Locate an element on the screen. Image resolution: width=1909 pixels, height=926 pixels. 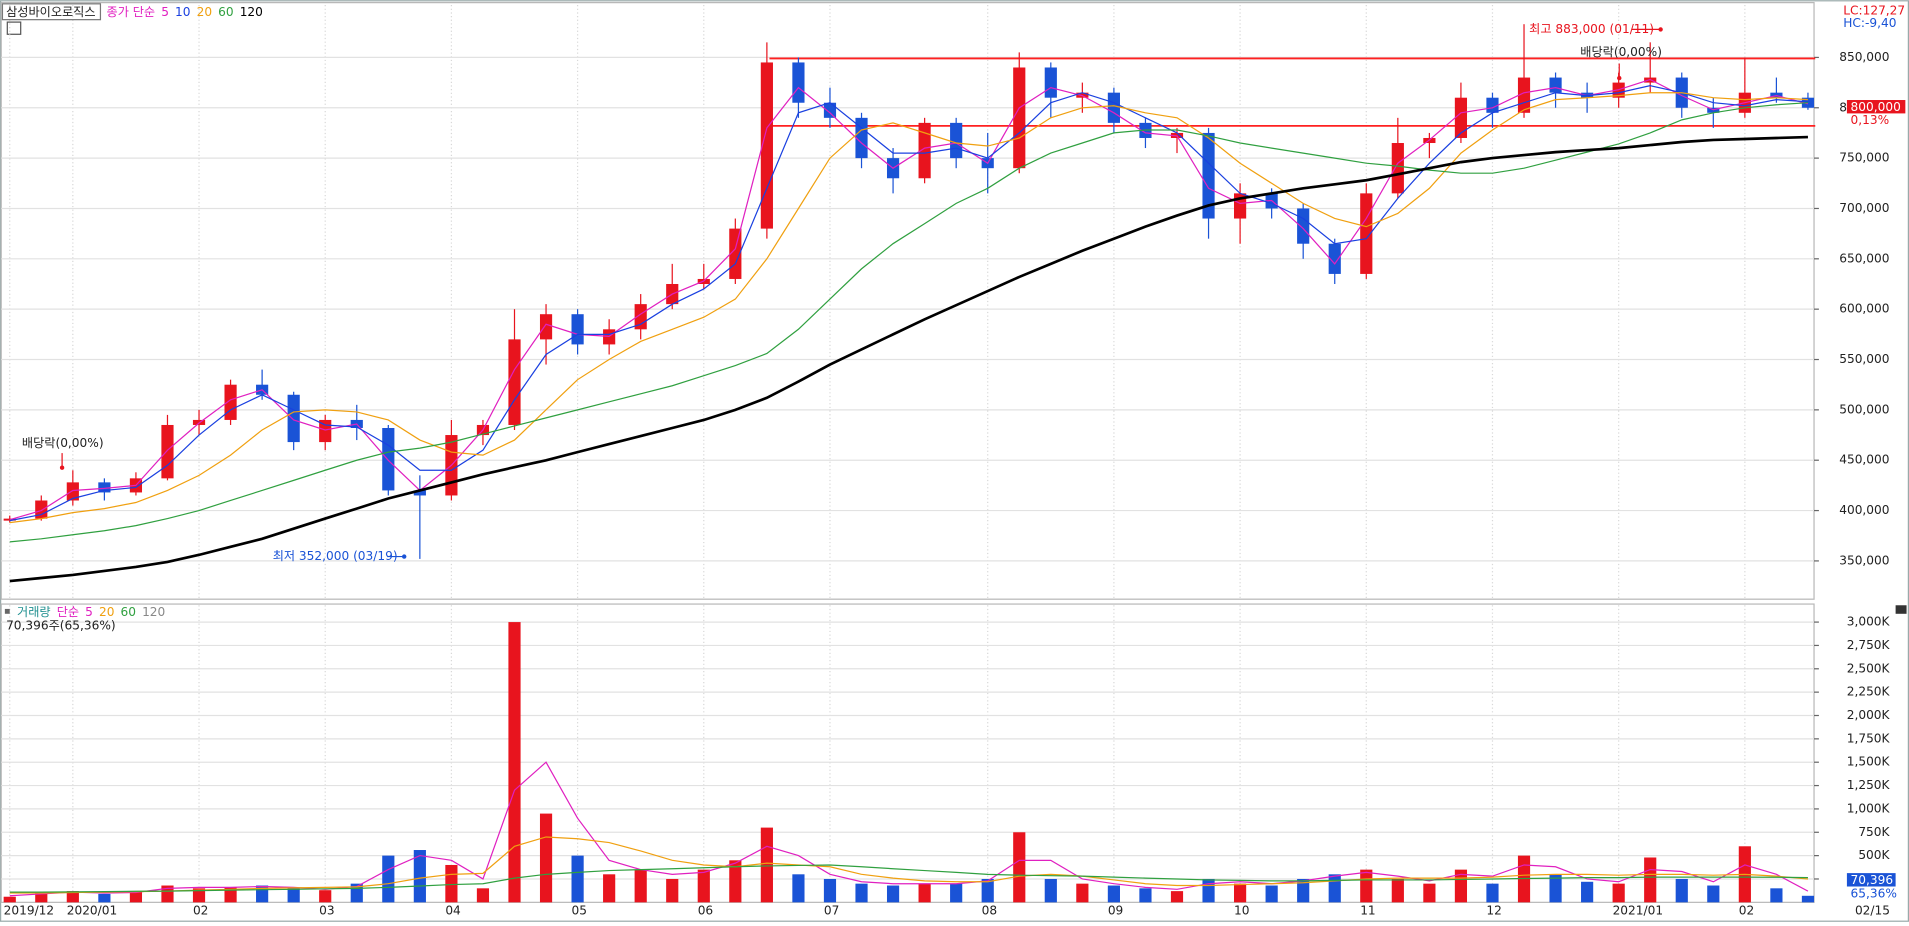
volume-average is located at coordinates (909, 865).